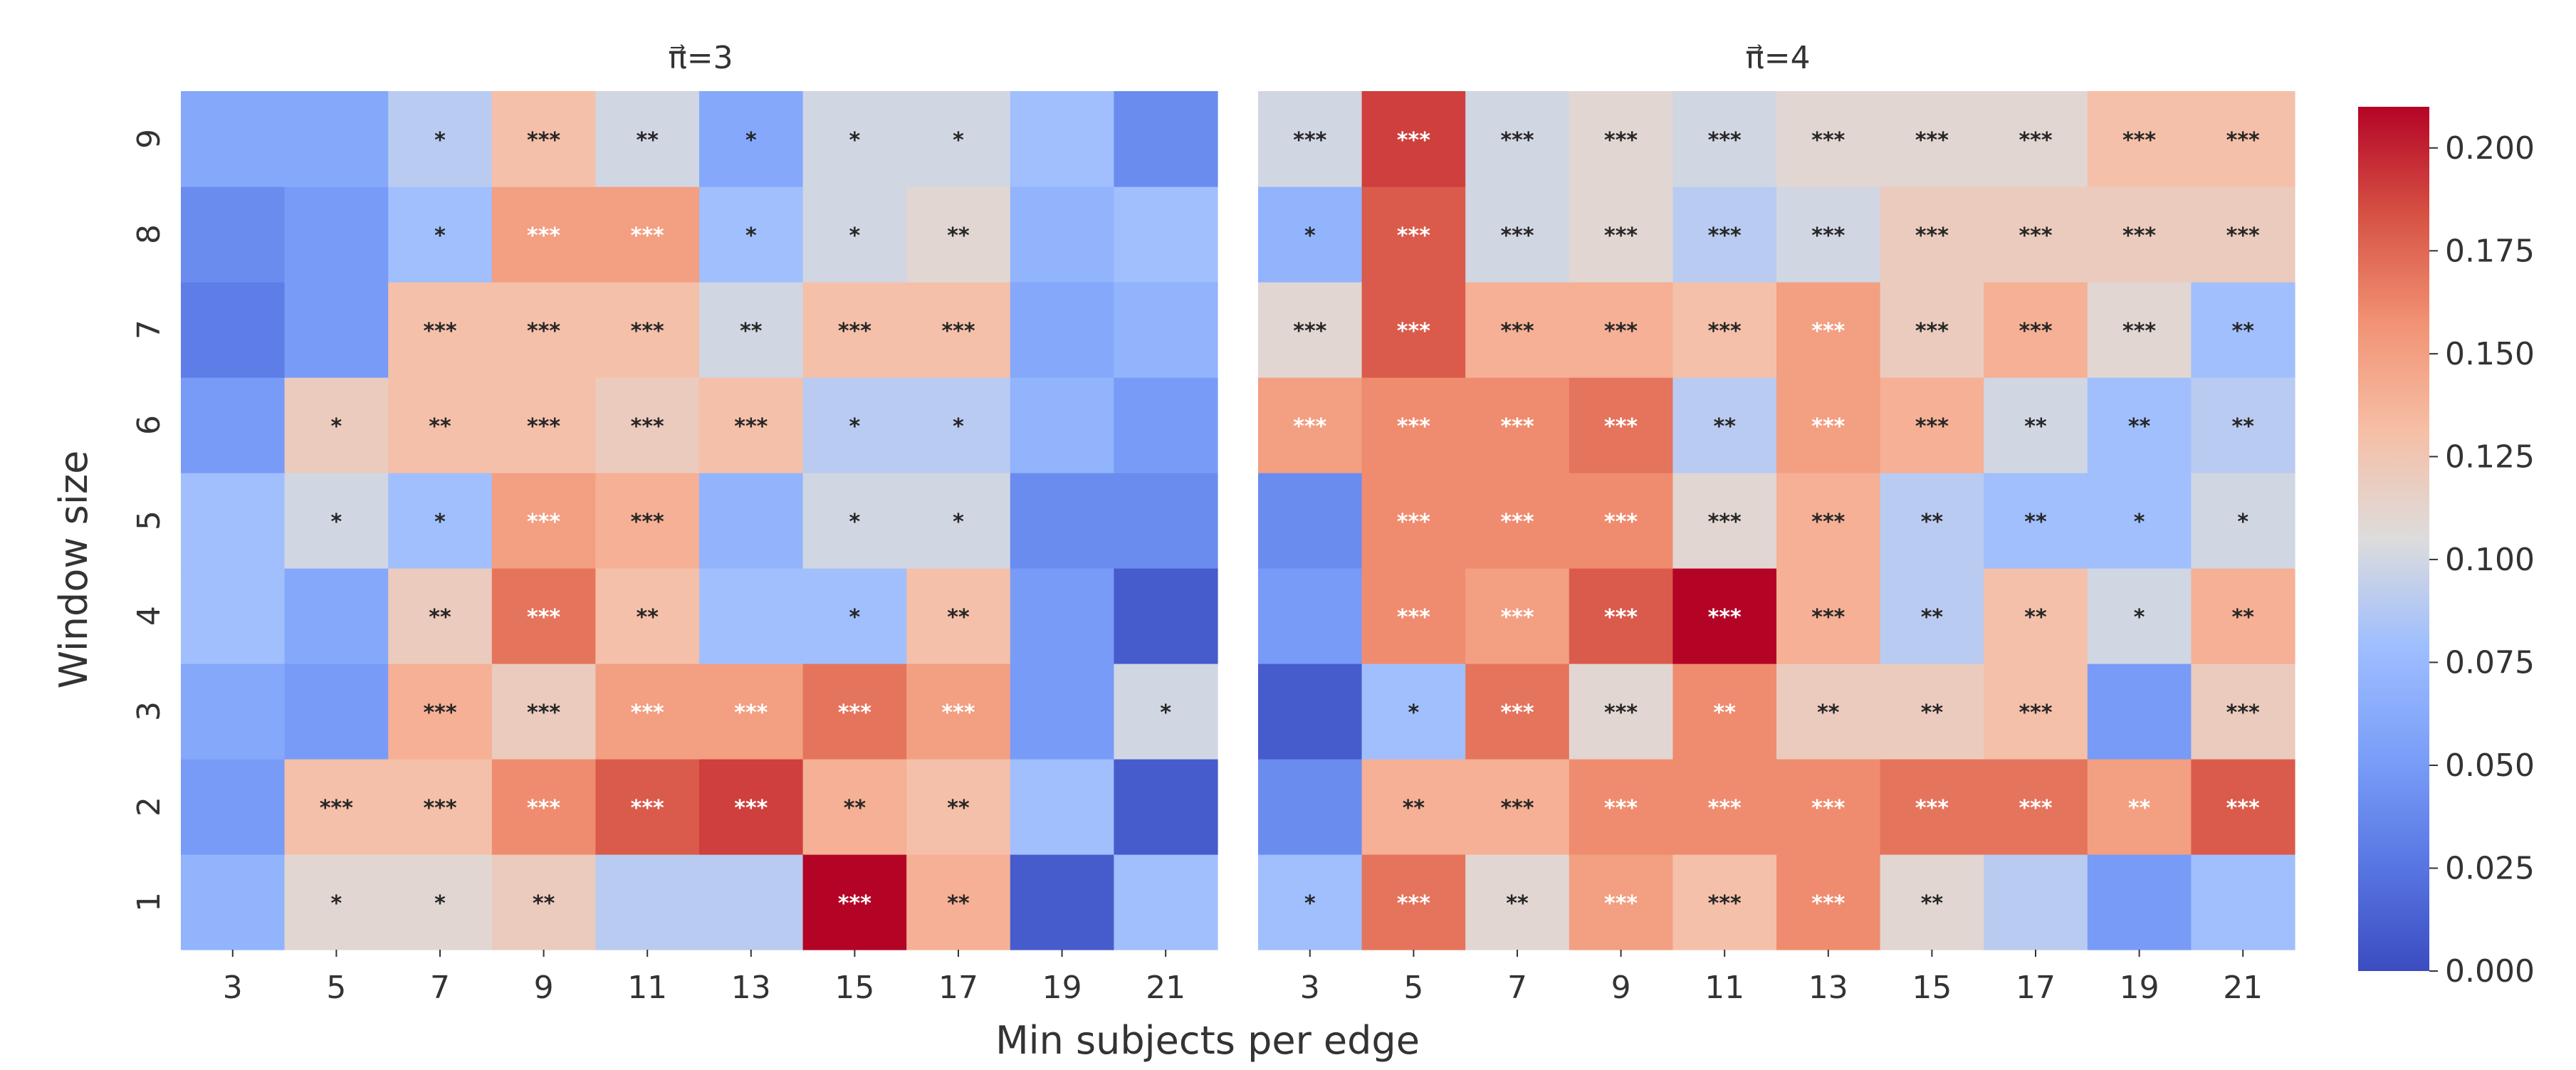 Image resolution: width=2576 pixels, height=1070 pixels. Describe the element at coordinates (149, 234) in the screenshot. I see `y-tick-label: 8` at that location.